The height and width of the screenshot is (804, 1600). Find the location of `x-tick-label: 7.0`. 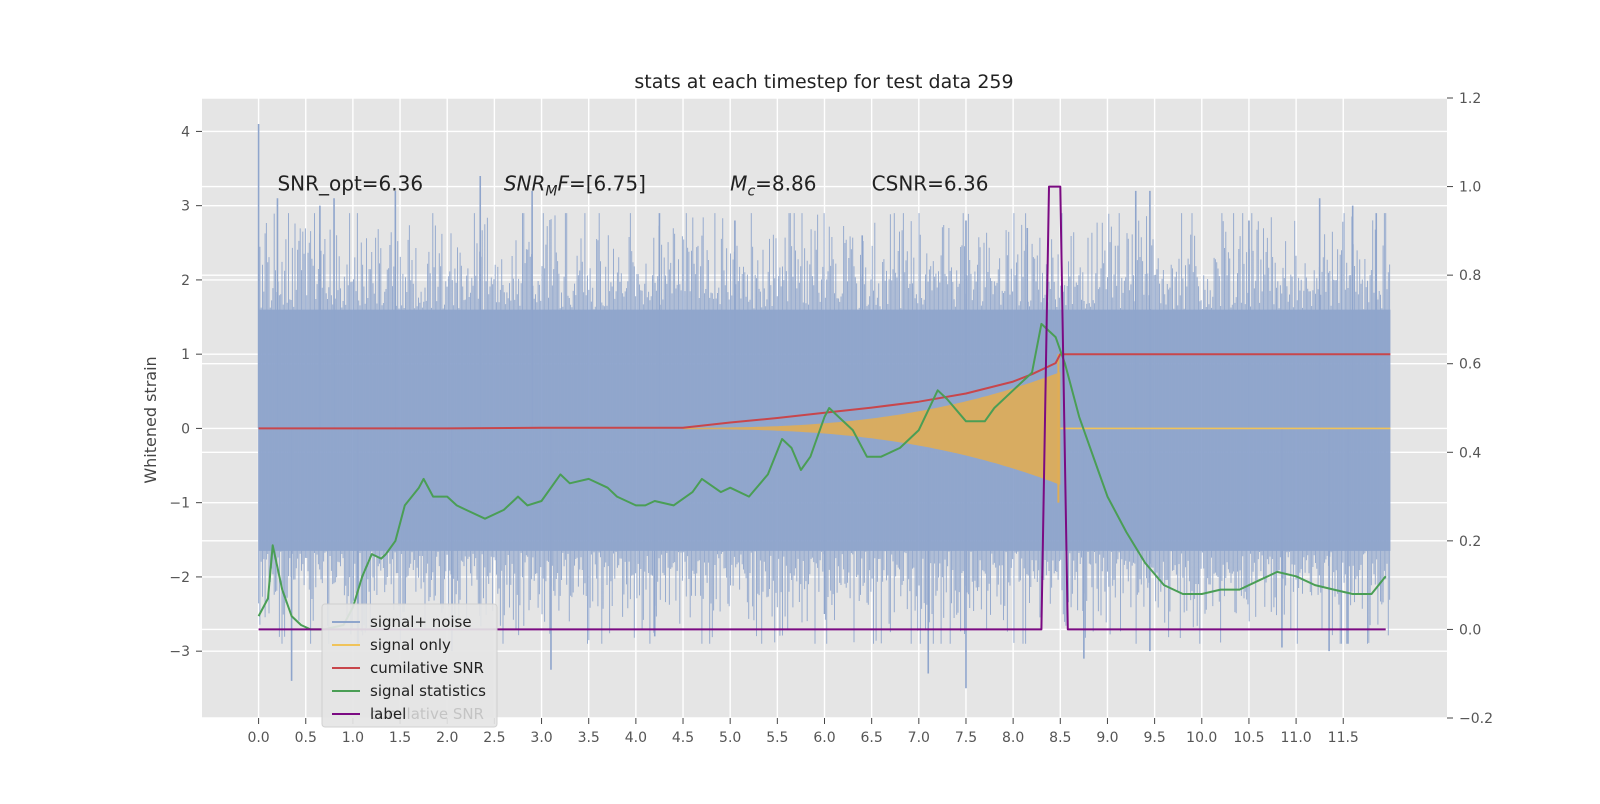

x-tick-label: 7.0 is located at coordinates (919, 738).